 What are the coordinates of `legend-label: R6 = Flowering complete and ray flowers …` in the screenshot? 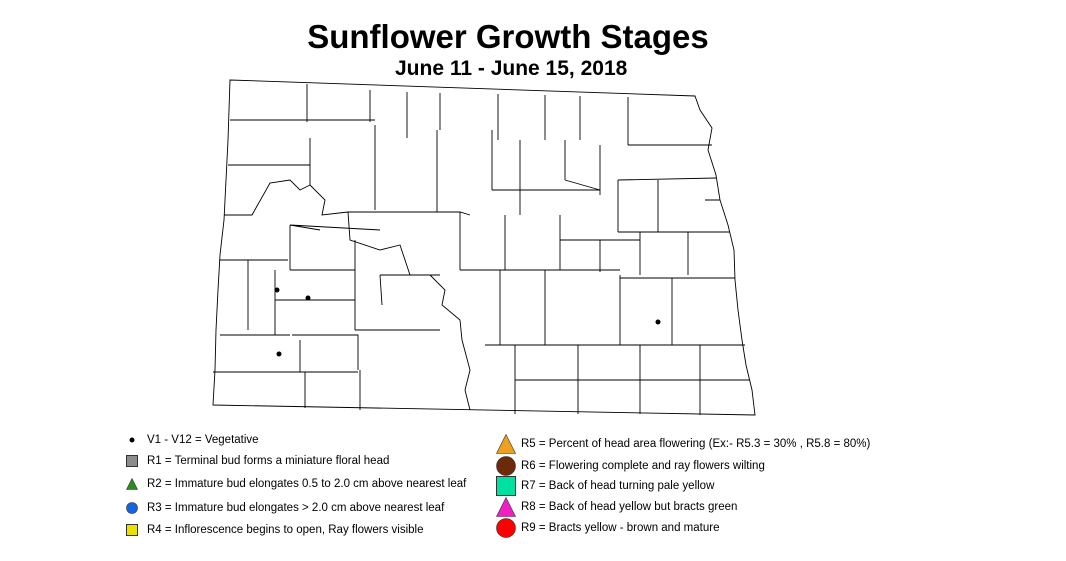 It's located at (643, 466).